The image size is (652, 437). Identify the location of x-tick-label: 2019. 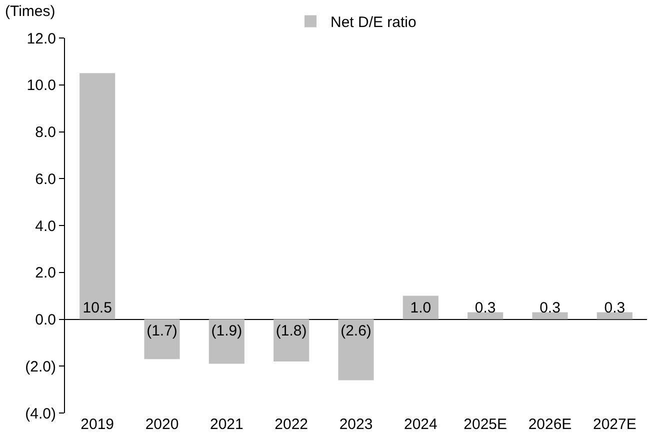
(97, 424).